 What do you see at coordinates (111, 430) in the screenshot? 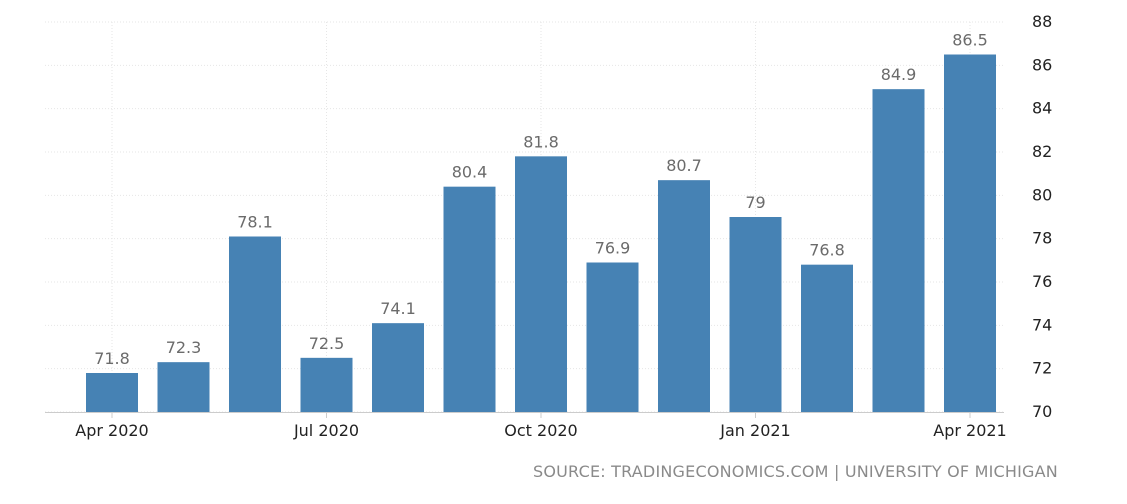
I see `x-tick-label: Apr 2020` at bounding box center [111, 430].